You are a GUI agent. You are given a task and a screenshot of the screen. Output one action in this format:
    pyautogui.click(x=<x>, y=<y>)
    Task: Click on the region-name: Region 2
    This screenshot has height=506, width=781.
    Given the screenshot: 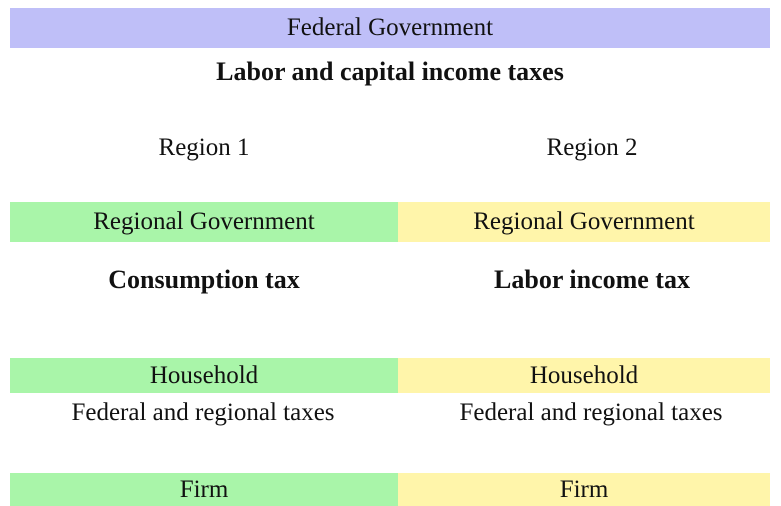 What is the action you would take?
    pyautogui.click(x=592, y=147)
    